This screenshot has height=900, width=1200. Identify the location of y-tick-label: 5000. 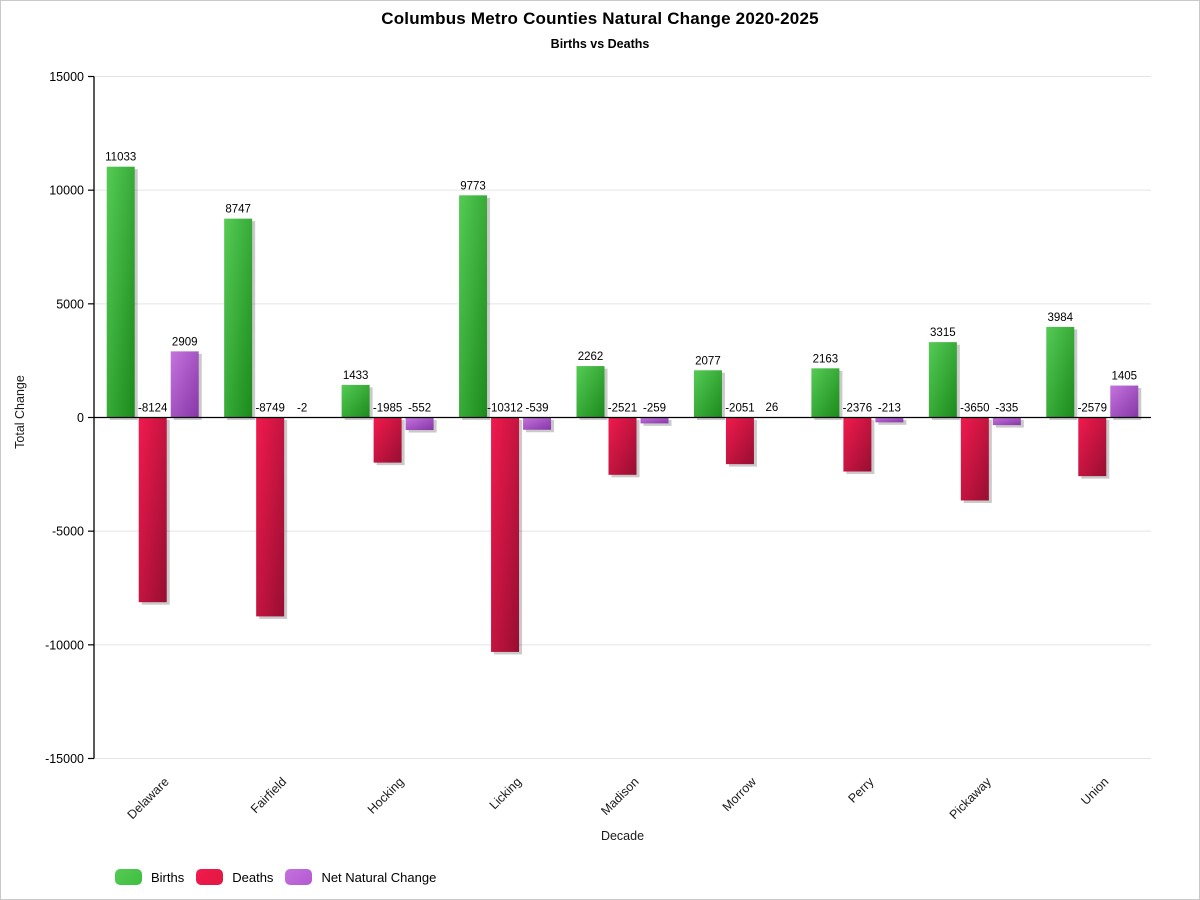
(70, 304).